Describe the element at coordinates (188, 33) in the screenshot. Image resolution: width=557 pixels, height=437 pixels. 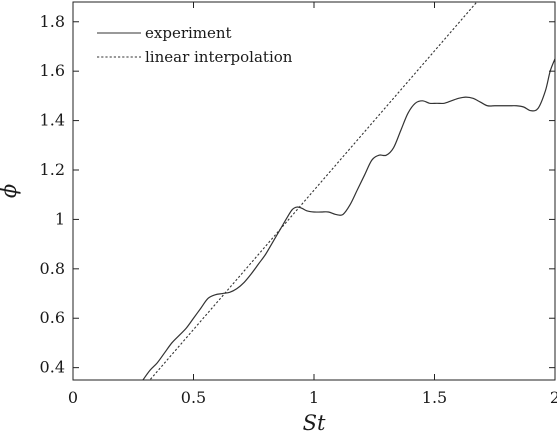
I see `legend-label-experiment: experiment` at that location.